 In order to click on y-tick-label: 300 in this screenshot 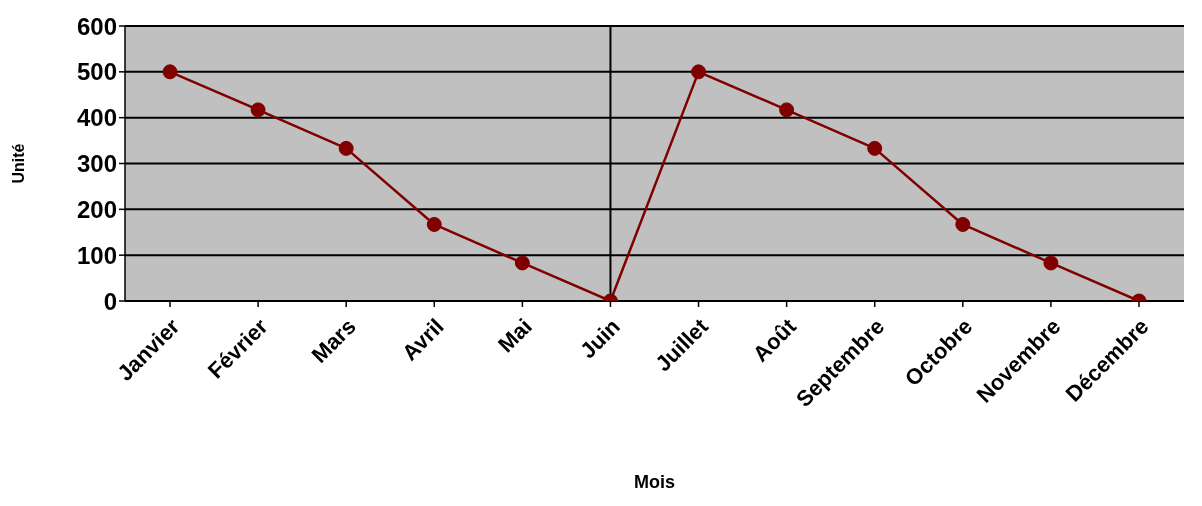, I will do `click(96, 164)`.